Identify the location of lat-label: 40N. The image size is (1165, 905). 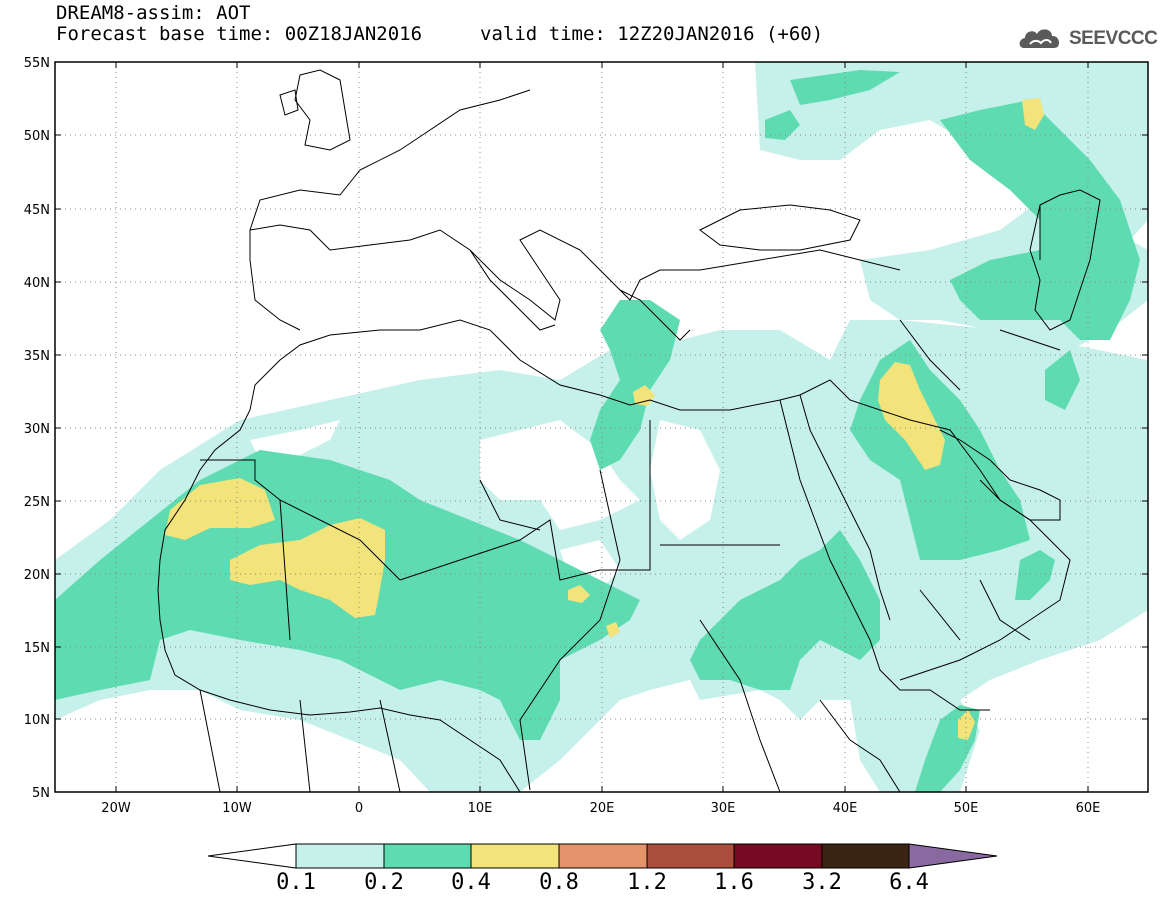
(37, 283).